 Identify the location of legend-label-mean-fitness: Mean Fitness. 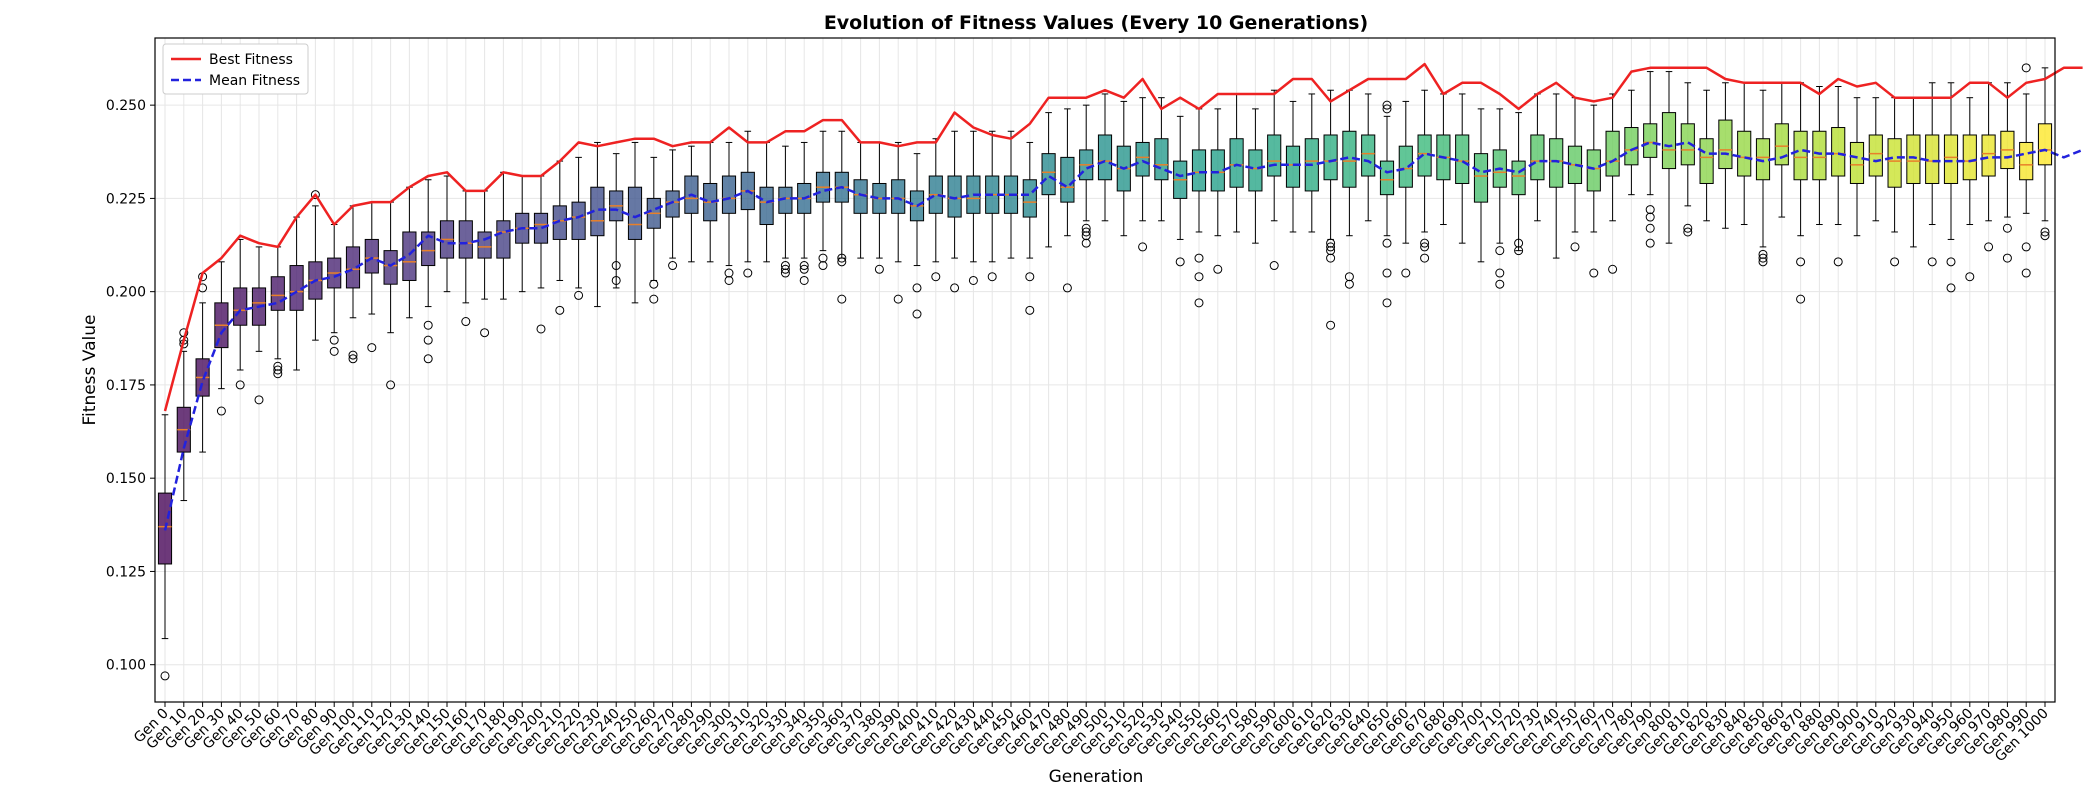
(254, 81).